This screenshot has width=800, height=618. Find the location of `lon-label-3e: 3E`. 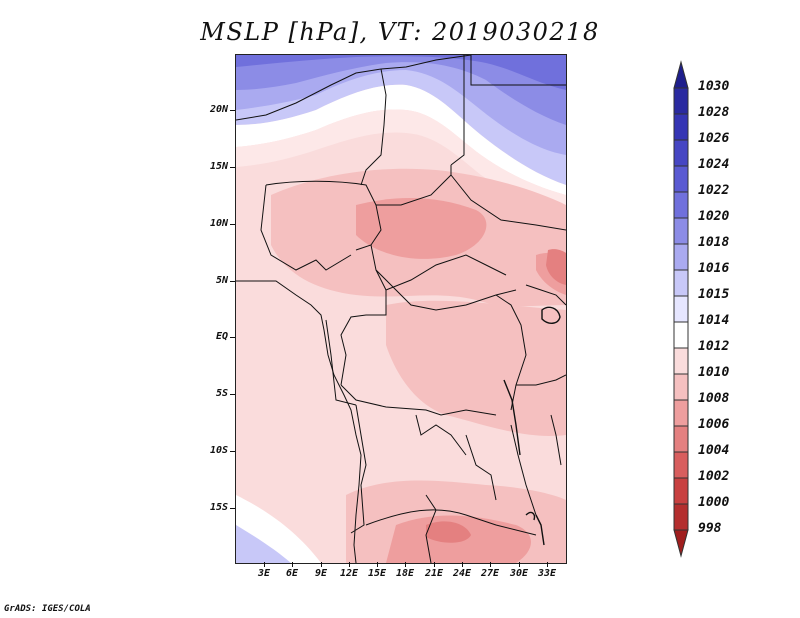

lon-label-3e: 3E is located at coordinates (264, 573).